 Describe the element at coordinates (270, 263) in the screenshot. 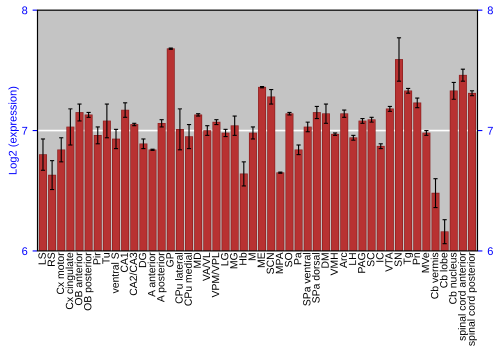

I see `x-tick-label: SCN` at that location.